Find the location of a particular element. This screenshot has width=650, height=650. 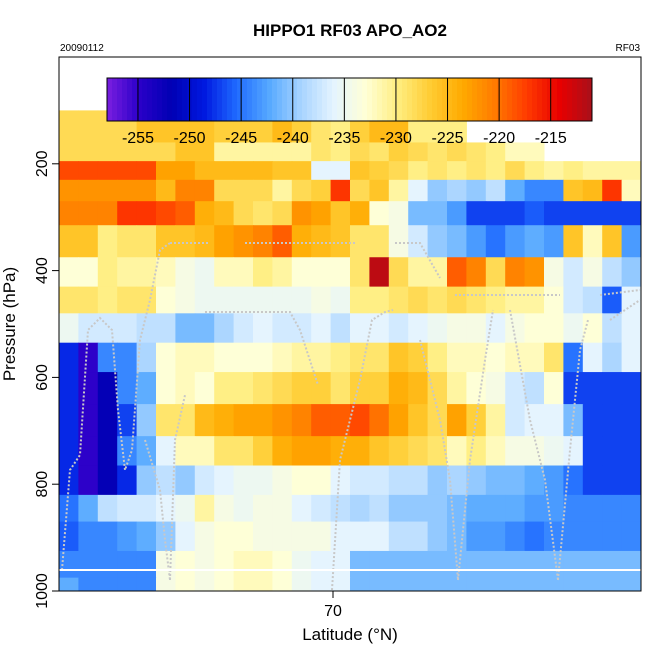

colorbar-tick-label: -215 is located at coordinates (551, 138).